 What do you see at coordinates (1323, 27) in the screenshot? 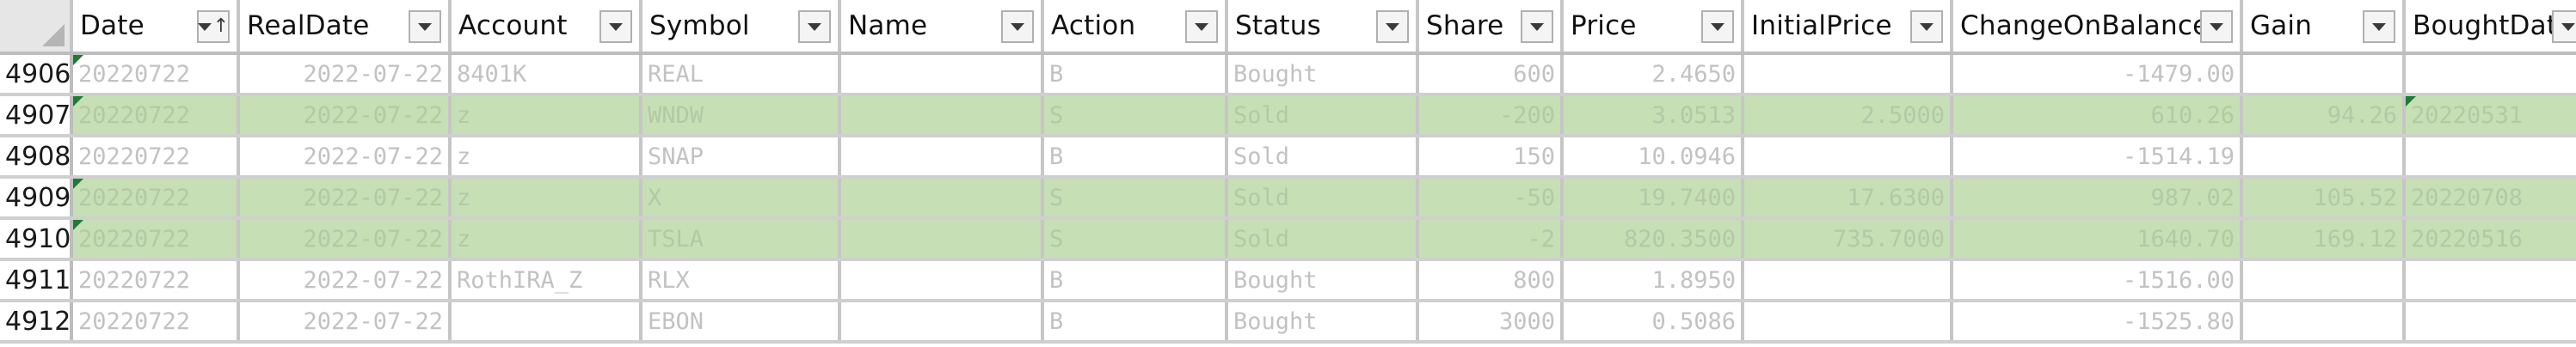
I see `column-header-status: Status` at bounding box center [1323, 27].